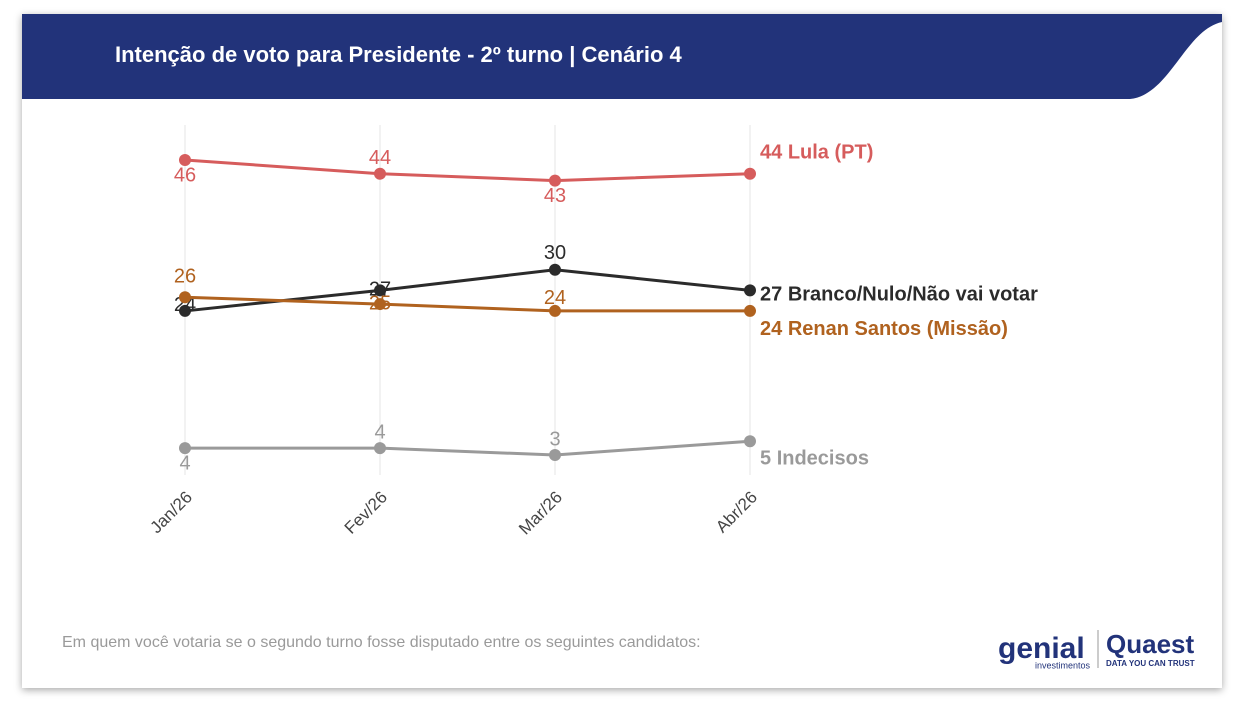  I want to click on legend-name: Renan Santos (Missão), so click(898, 329).